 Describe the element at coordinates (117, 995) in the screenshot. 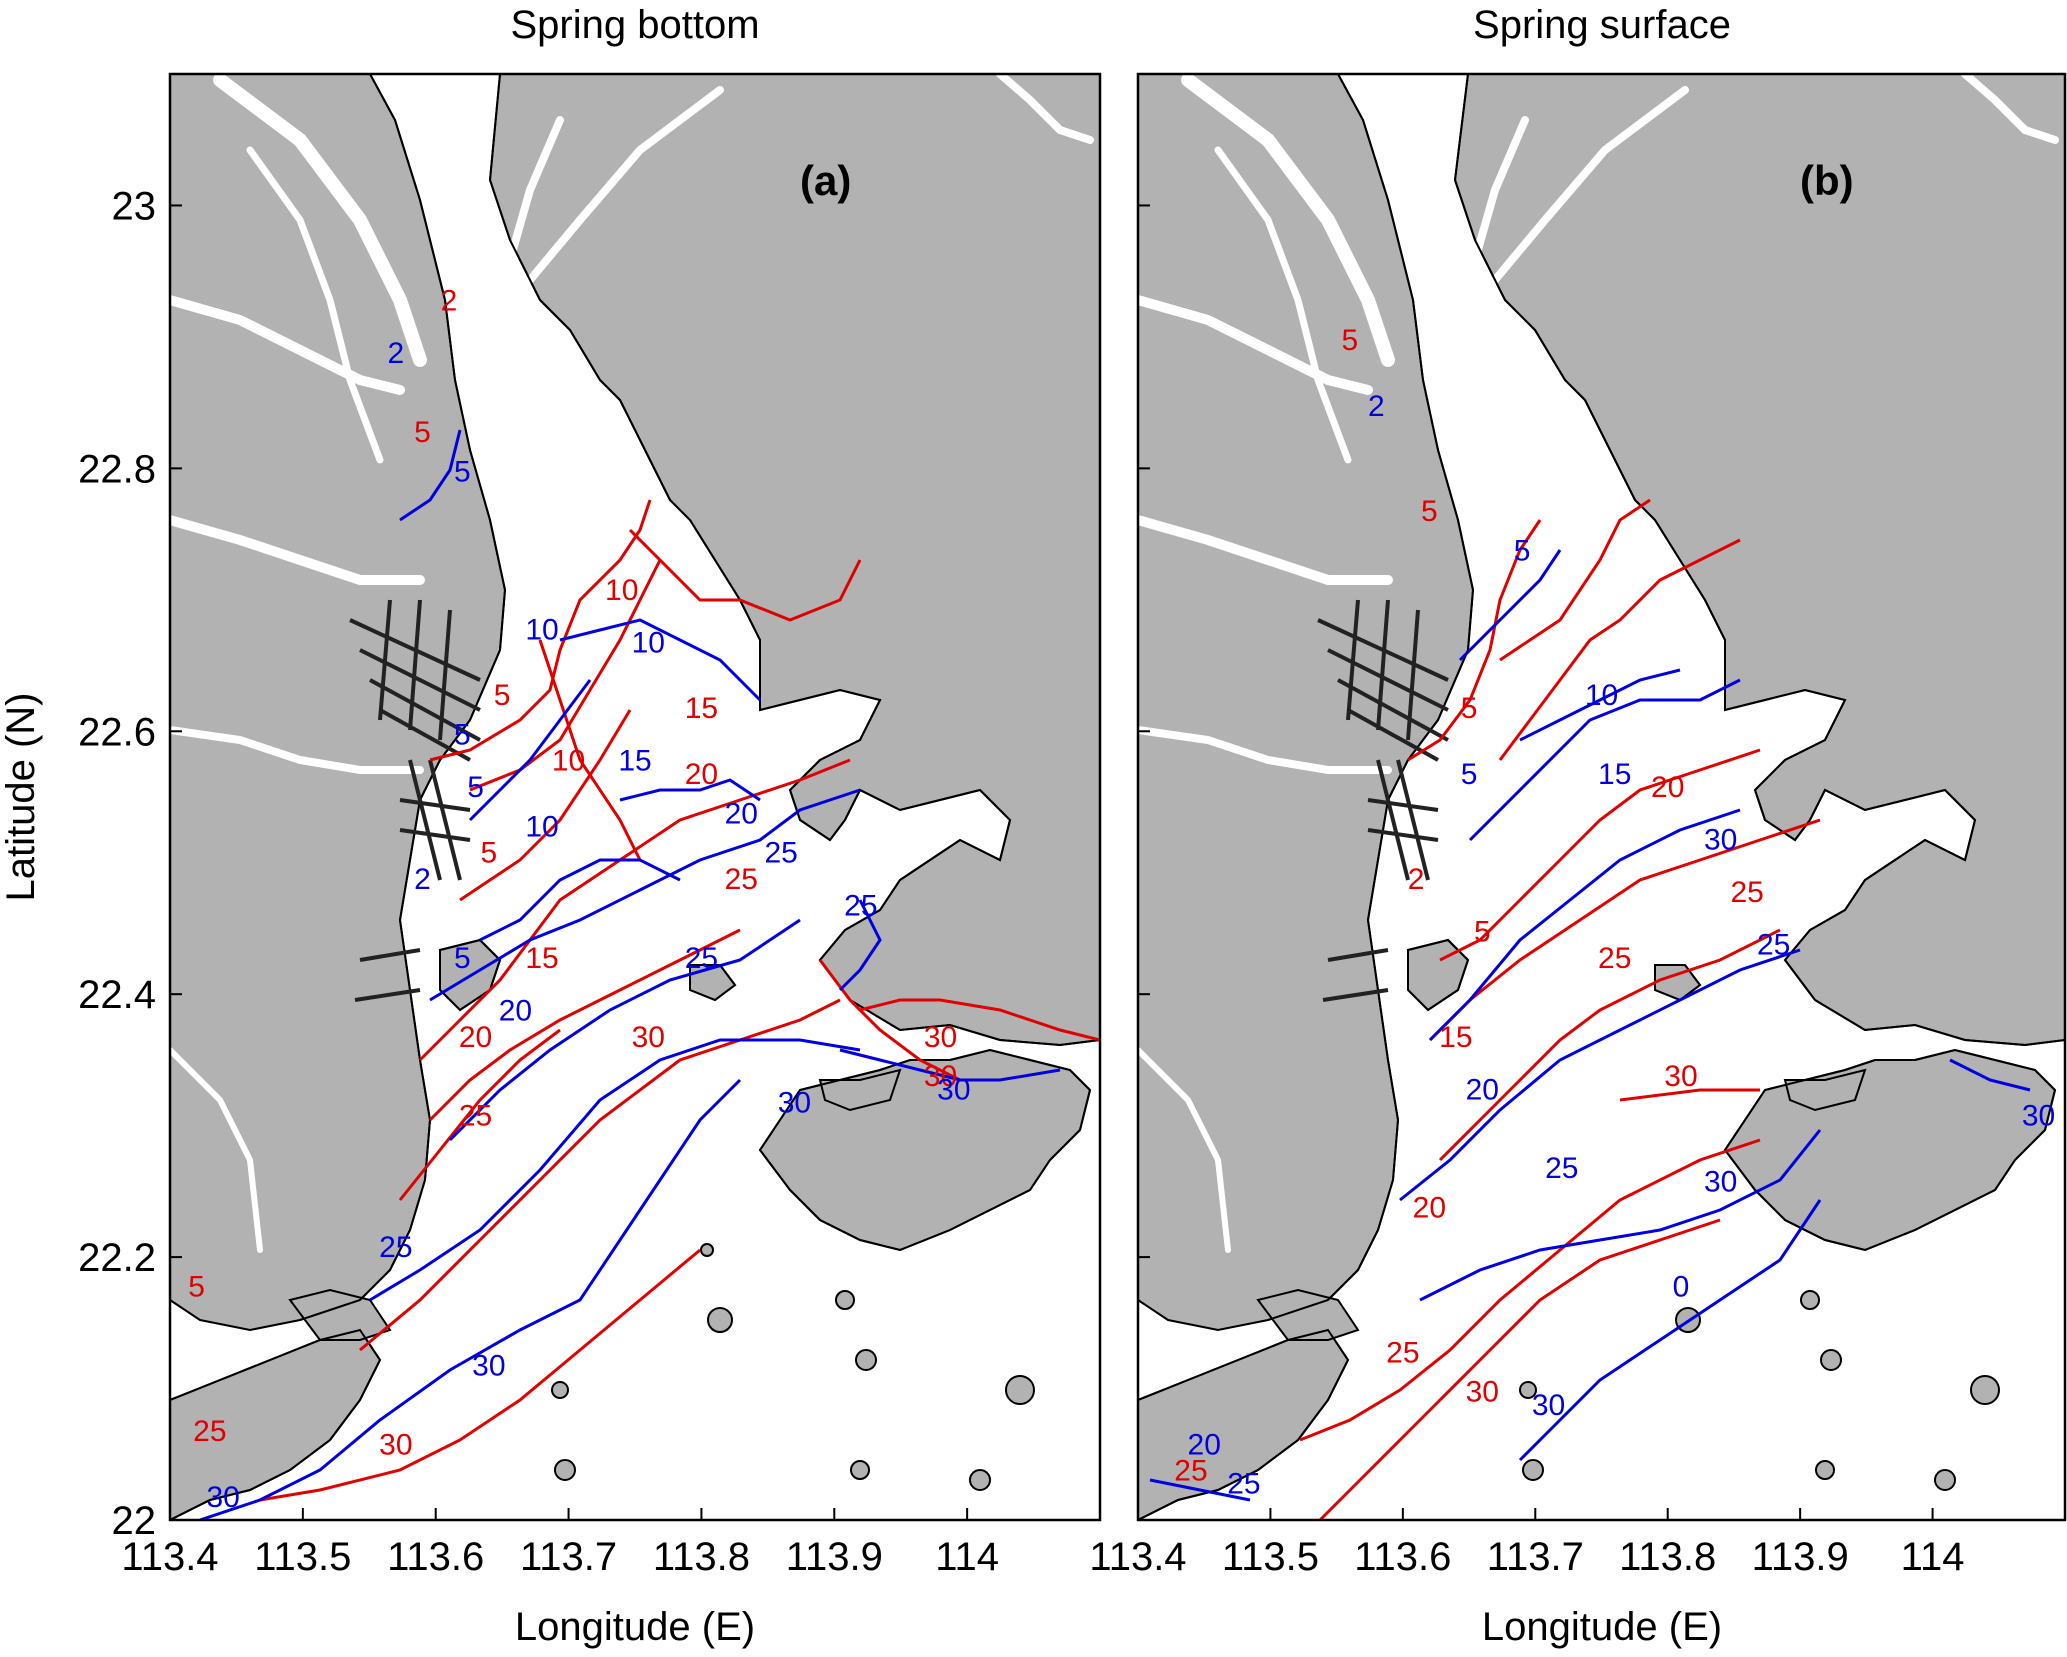

I see `y-tick-label: 22.4` at that location.